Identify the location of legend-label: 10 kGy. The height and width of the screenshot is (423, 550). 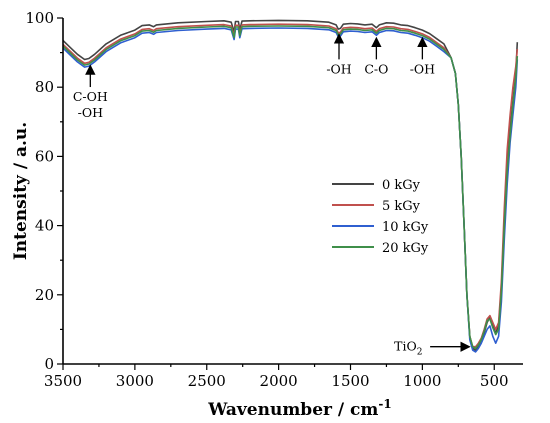
(405, 227).